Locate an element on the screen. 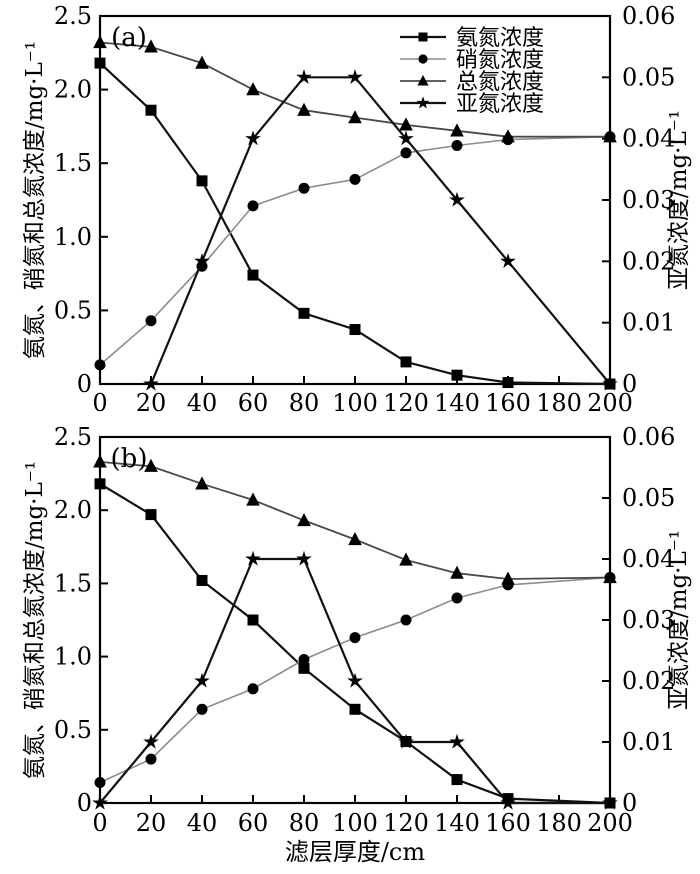  legend-label-nitrite: 亚氮浓度 is located at coordinates (500, 104).